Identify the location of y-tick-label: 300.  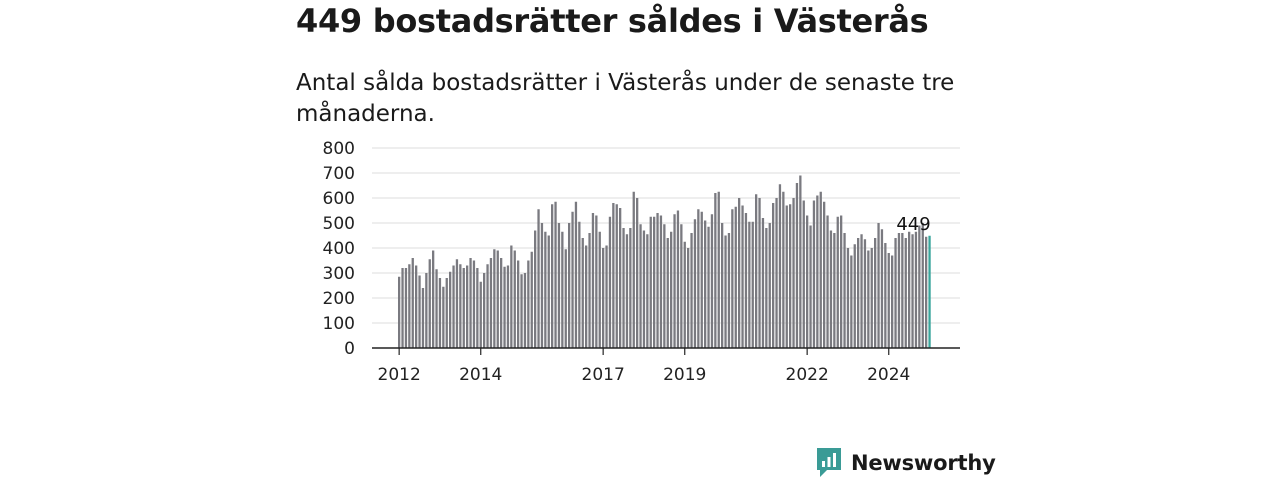
(339, 274).